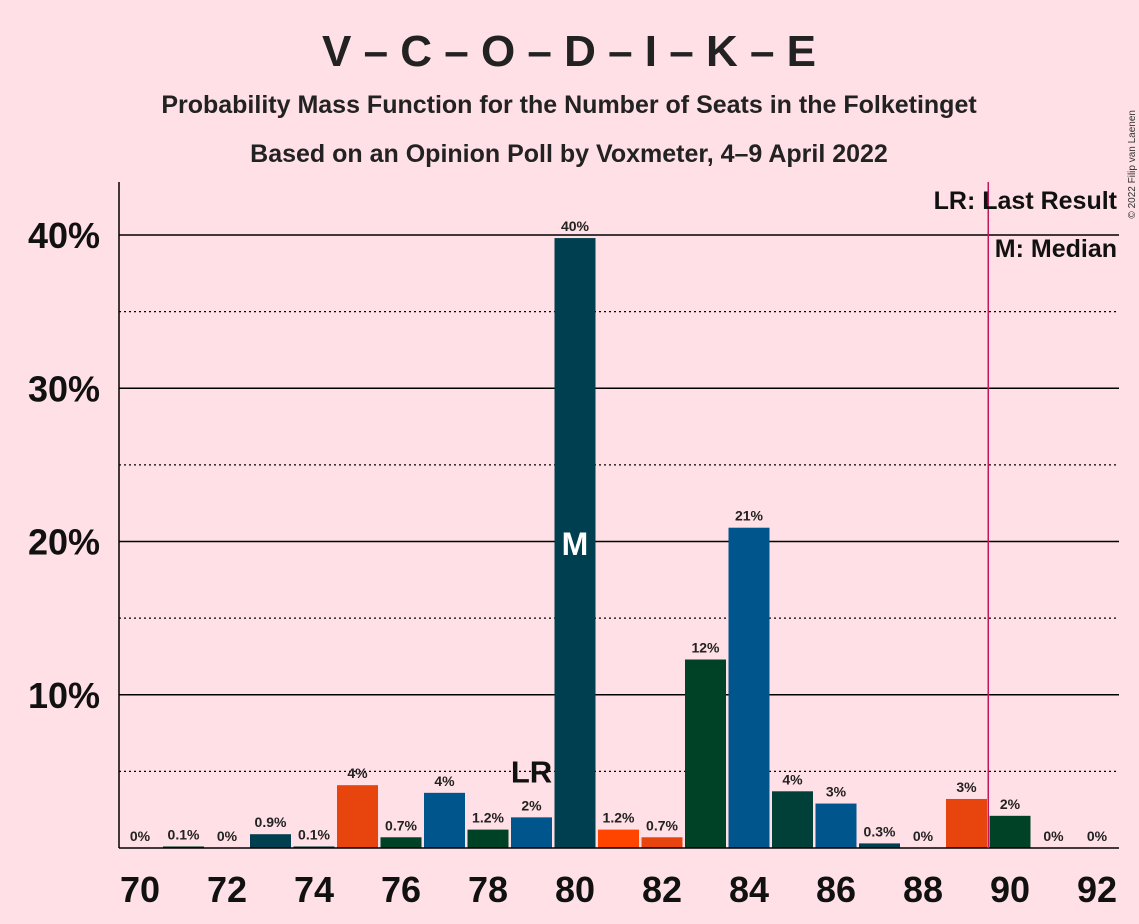 The image size is (1139, 924). What do you see at coordinates (64, 465) in the screenshot?
I see `y-tick-labels: 10% 20% 30% 40%` at bounding box center [64, 465].